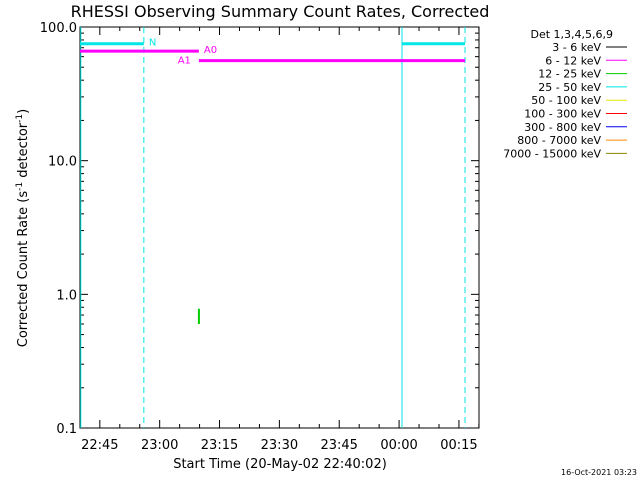  I want to click on legend-label: 7000 - 15000 keV, so click(552, 153).